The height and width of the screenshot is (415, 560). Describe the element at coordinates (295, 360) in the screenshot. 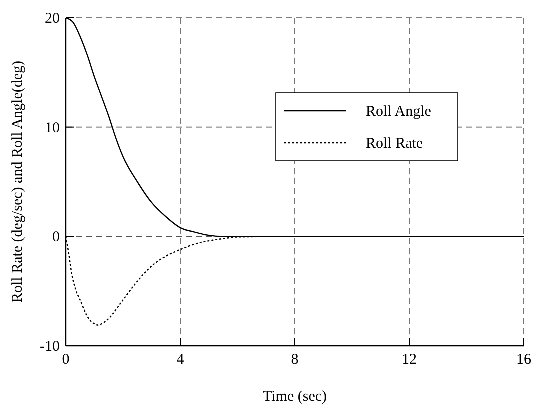

I see `x-tick-label: 8` at that location.